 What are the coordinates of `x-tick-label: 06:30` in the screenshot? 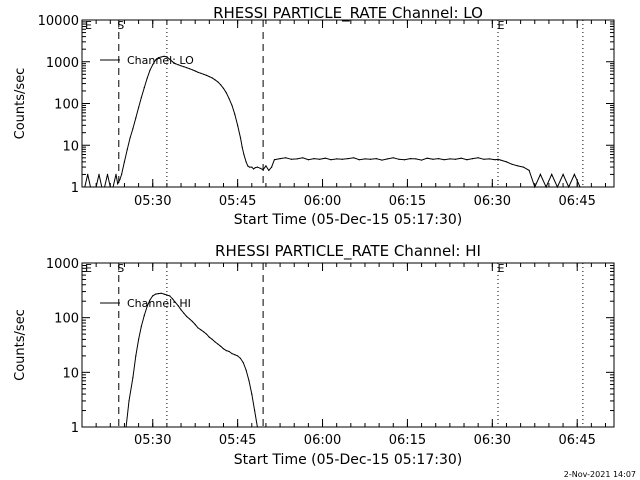 It's located at (492, 440).